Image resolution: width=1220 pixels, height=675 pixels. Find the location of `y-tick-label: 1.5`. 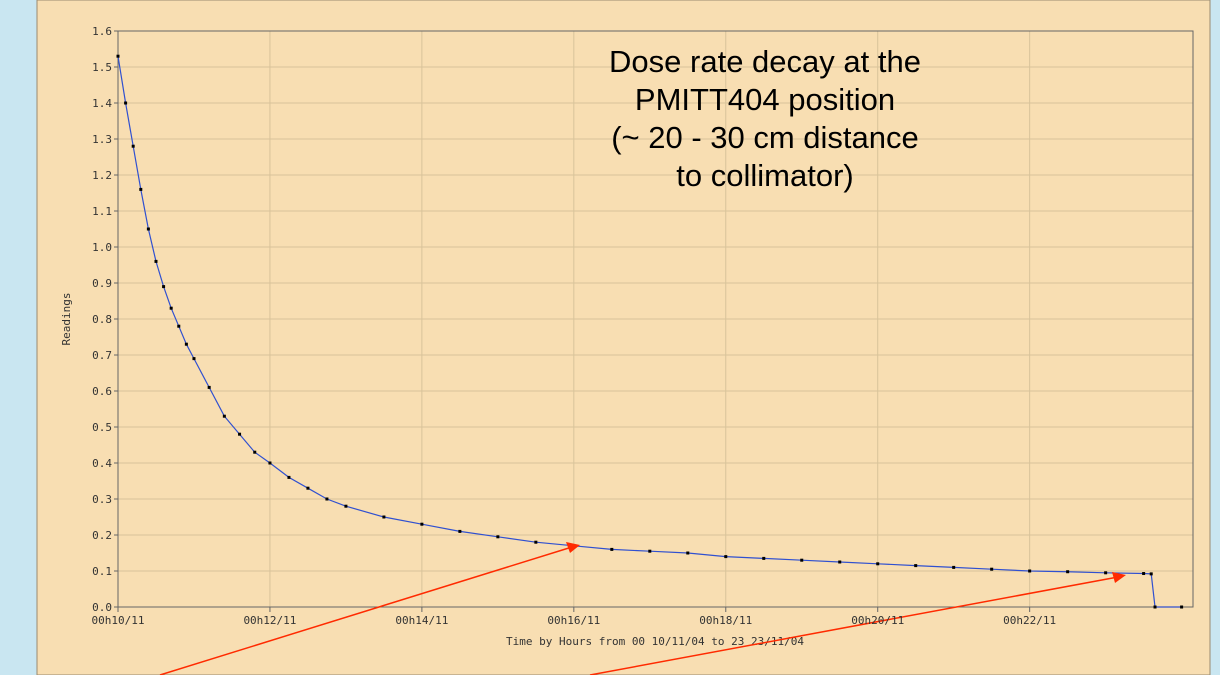

y-tick-label: 1.5 is located at coordinates (102, 67).